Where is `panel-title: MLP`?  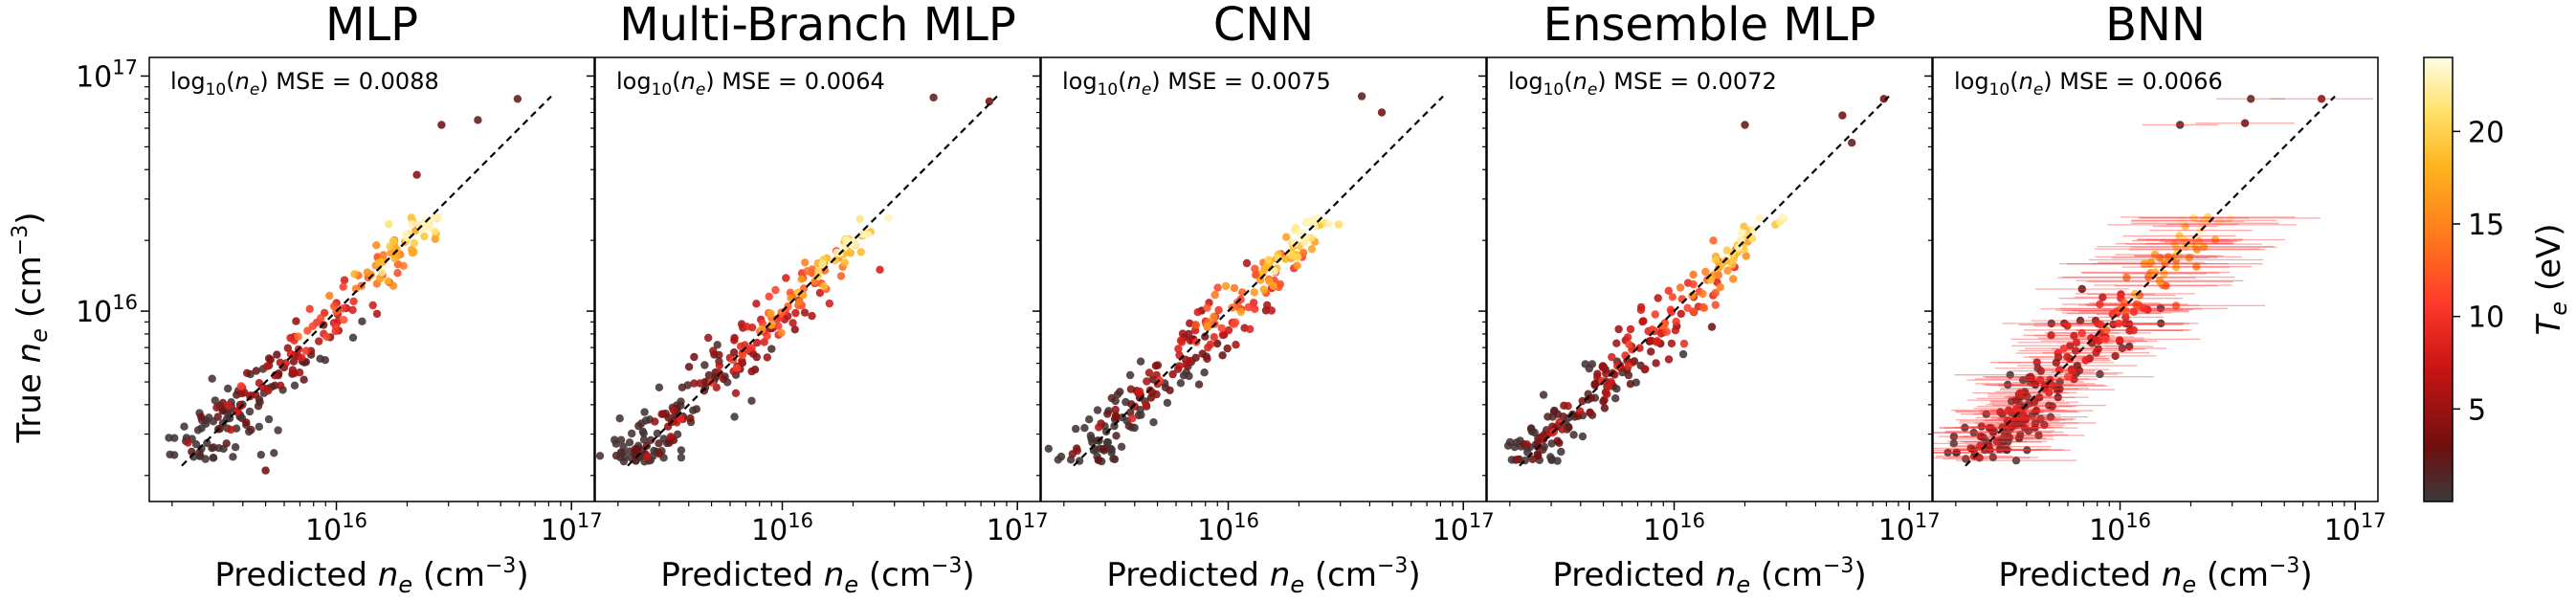
panel-title: MLP is located at coordinates (371, 26).